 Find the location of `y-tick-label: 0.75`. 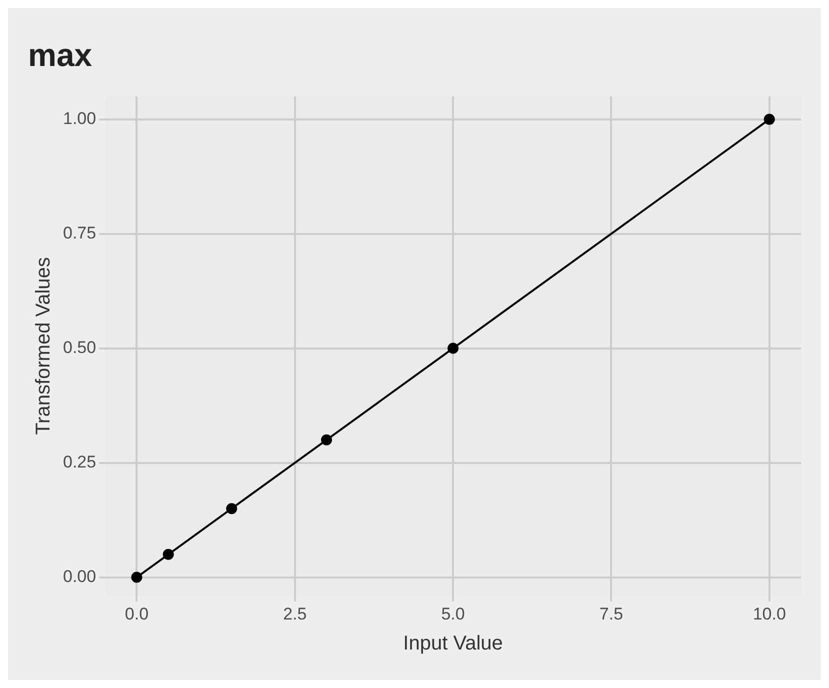

y-tick-label: 0.75 is located at coordinates (79, 232).